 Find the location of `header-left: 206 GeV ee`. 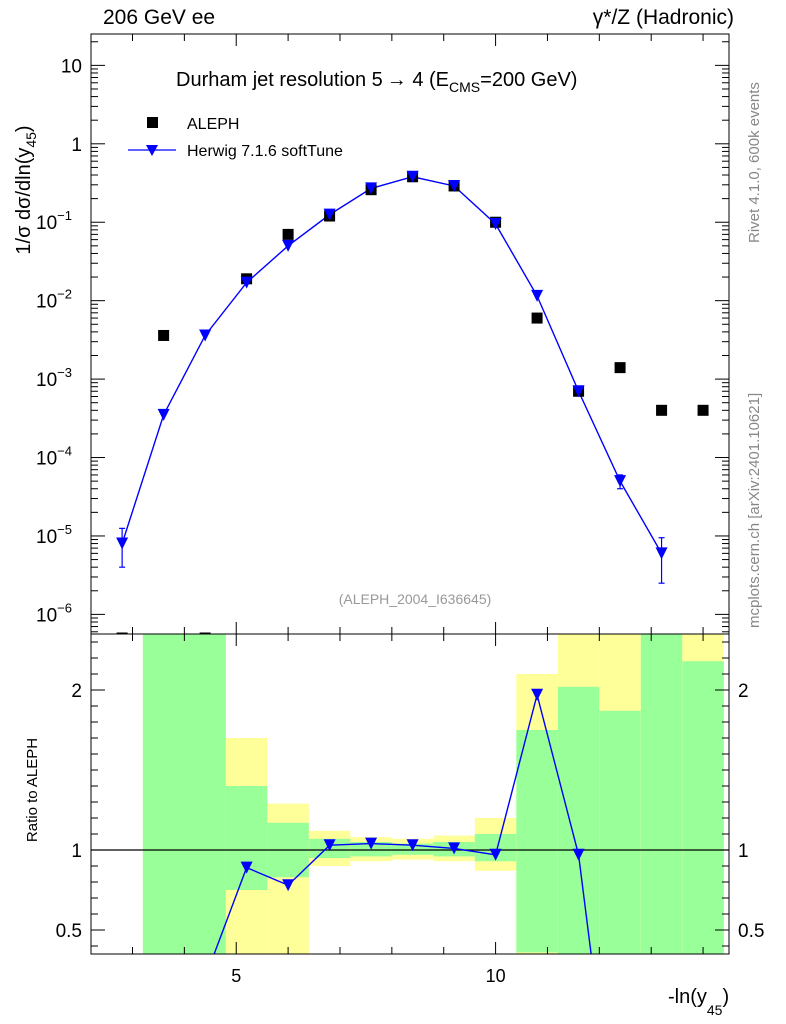

header-left: 206 GeV ee is located at coordinates (159, 17).